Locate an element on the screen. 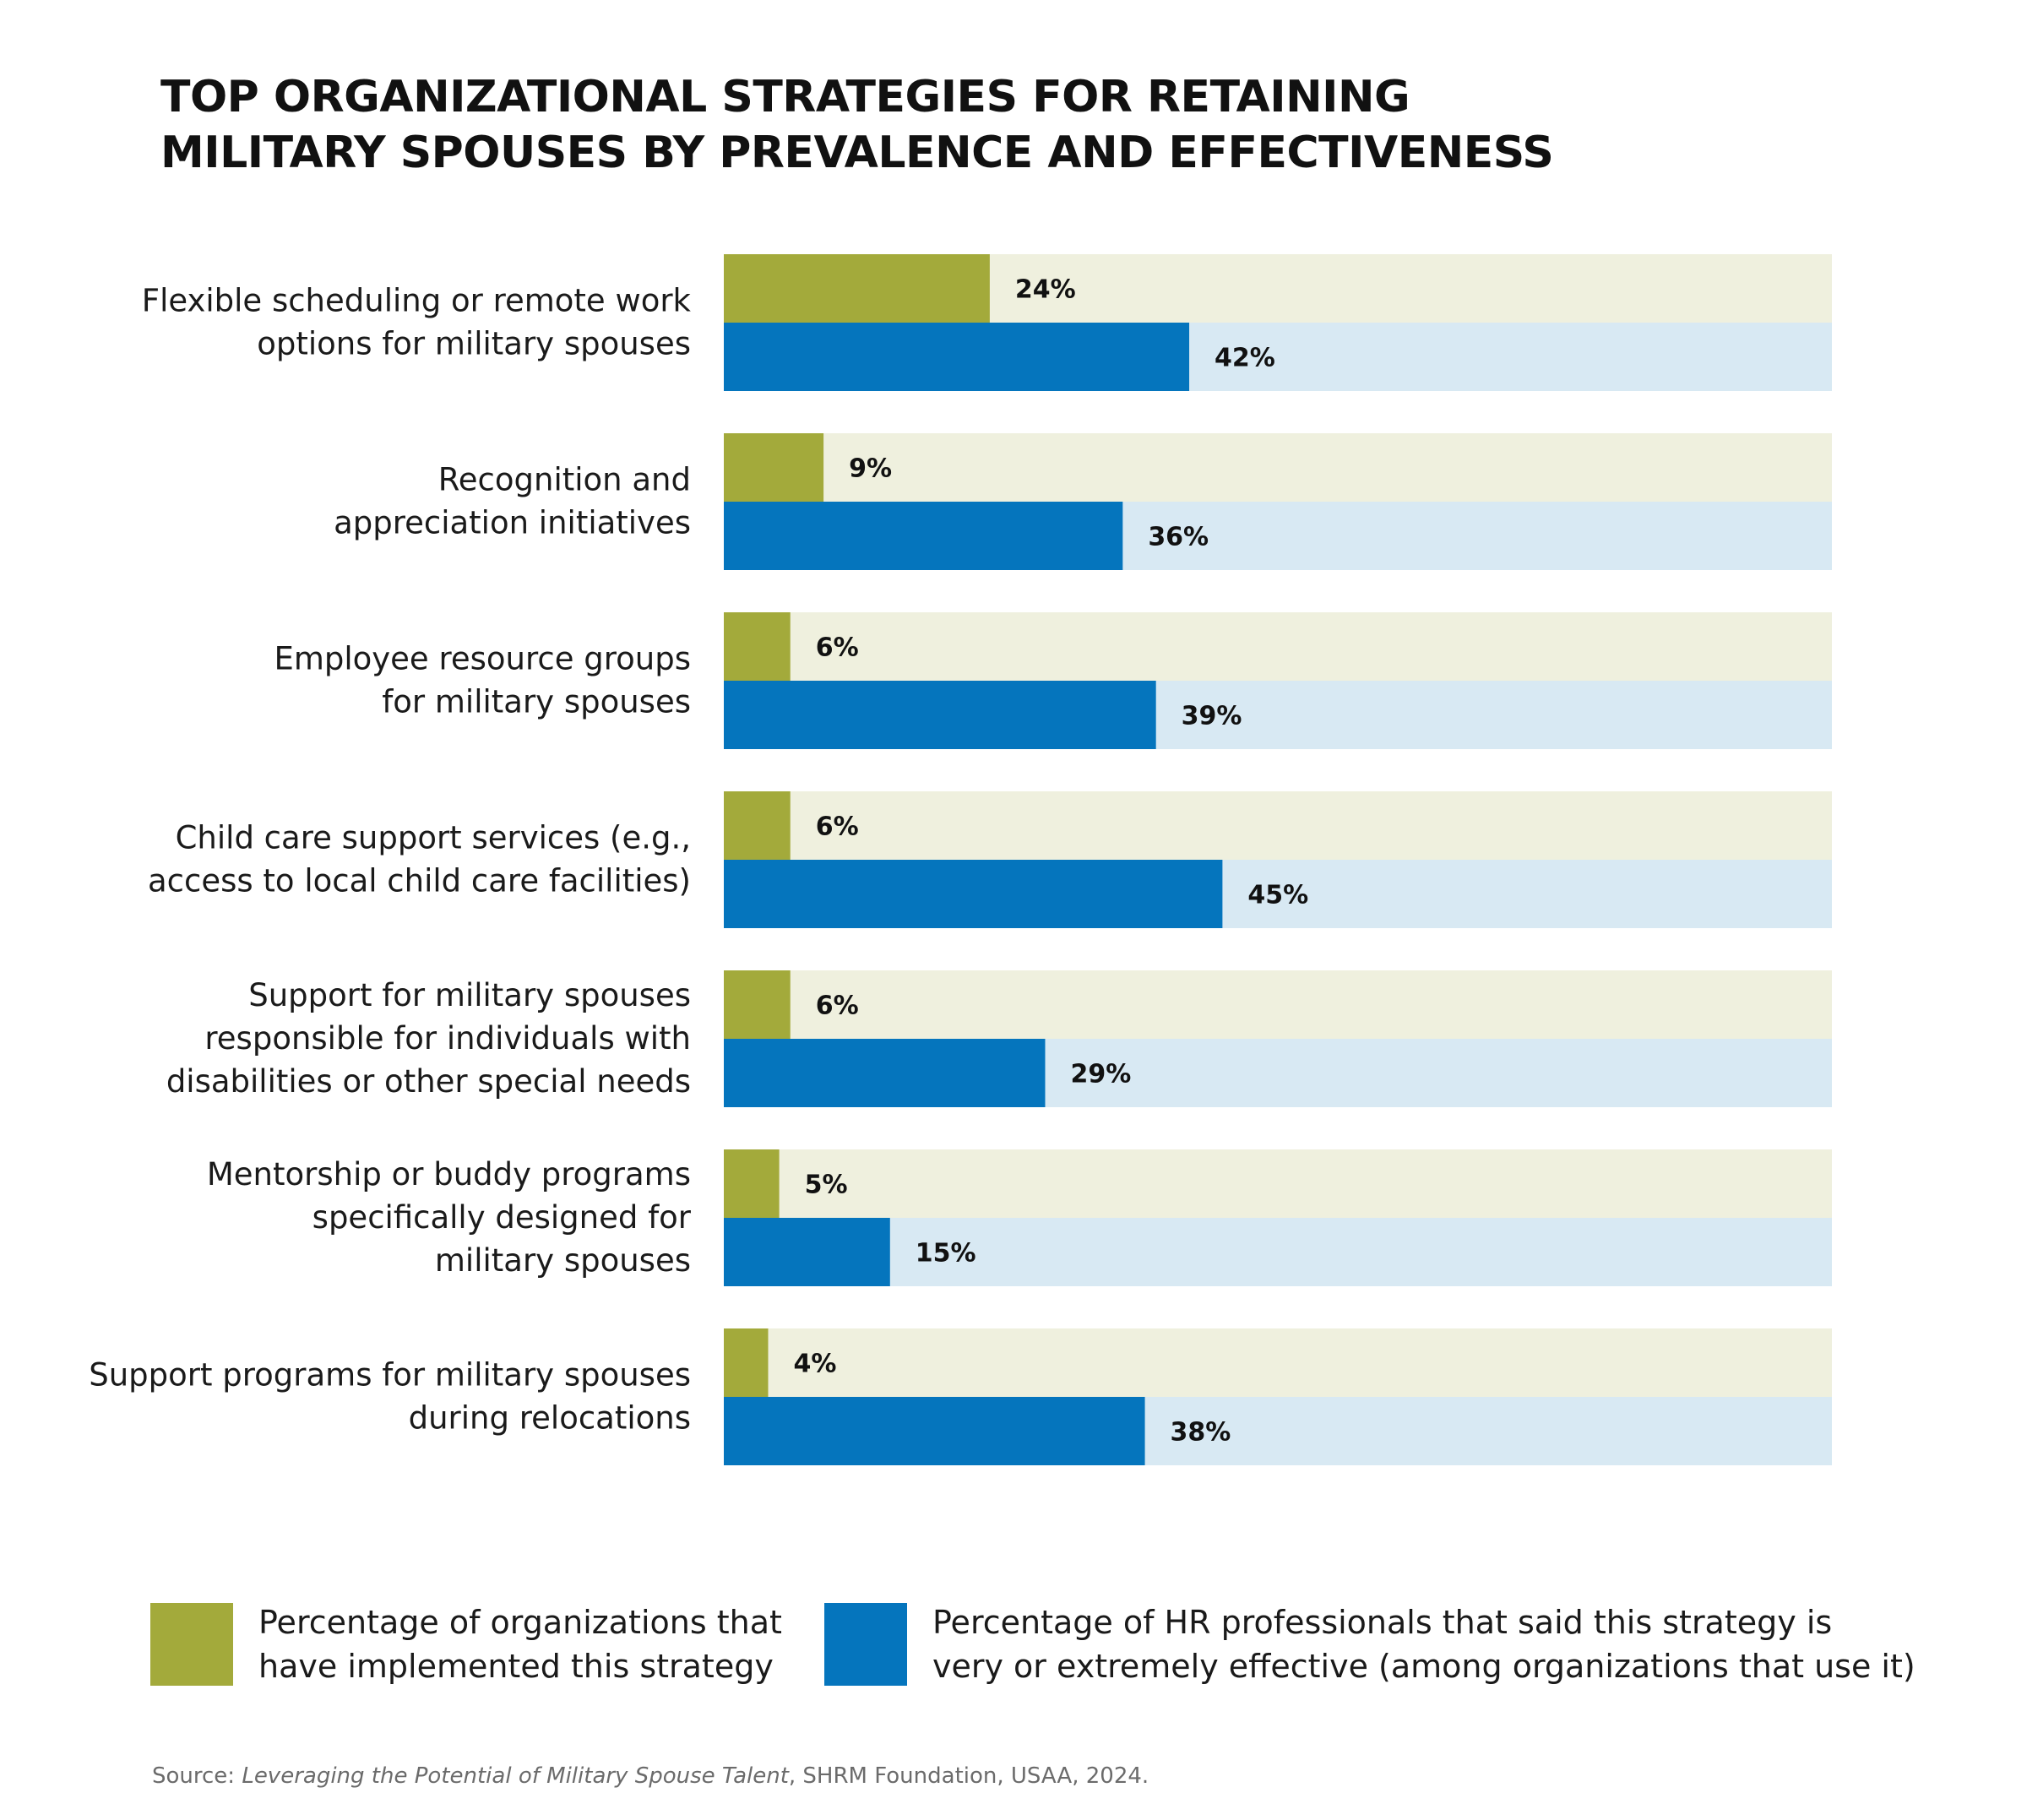  category-label-7-line-1: Support programs for military spouses is located at coordinates (390, 1375).